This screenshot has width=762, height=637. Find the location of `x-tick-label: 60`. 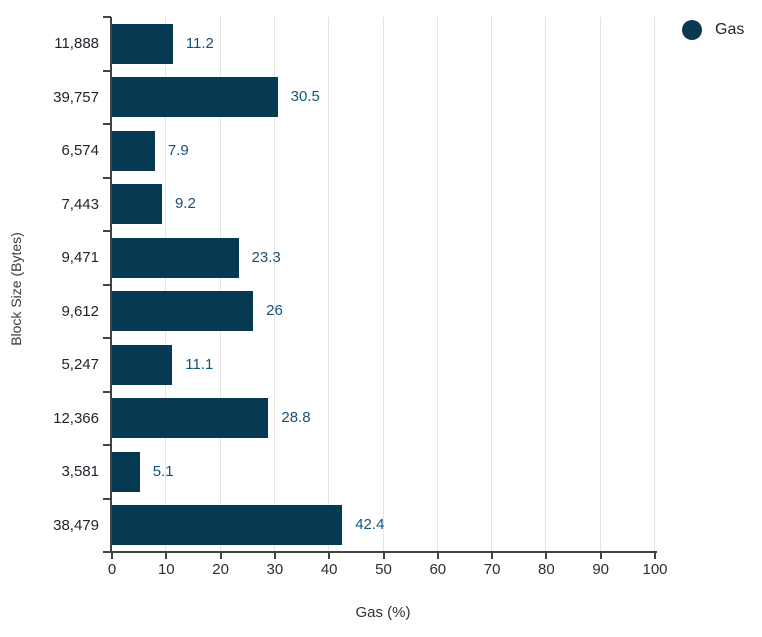

x-tick-label: 60 is located at coordinates (438, 569).